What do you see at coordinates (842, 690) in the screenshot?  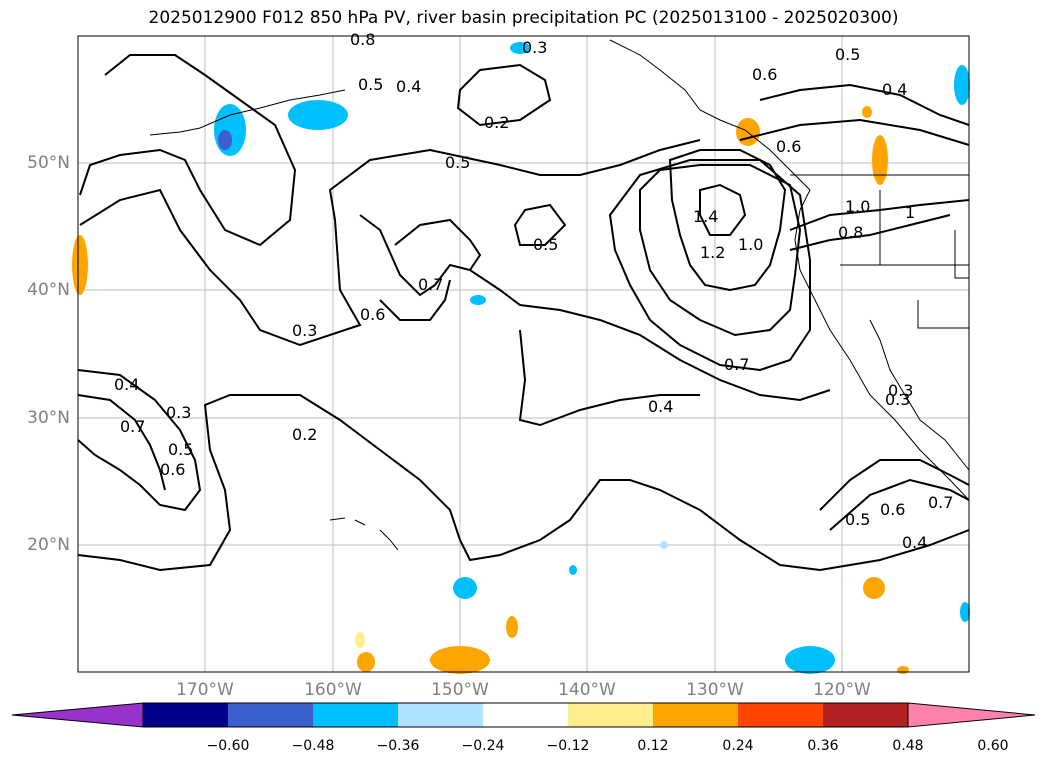 I see `lon-label: 120°W` at bounding box center [842, 690].